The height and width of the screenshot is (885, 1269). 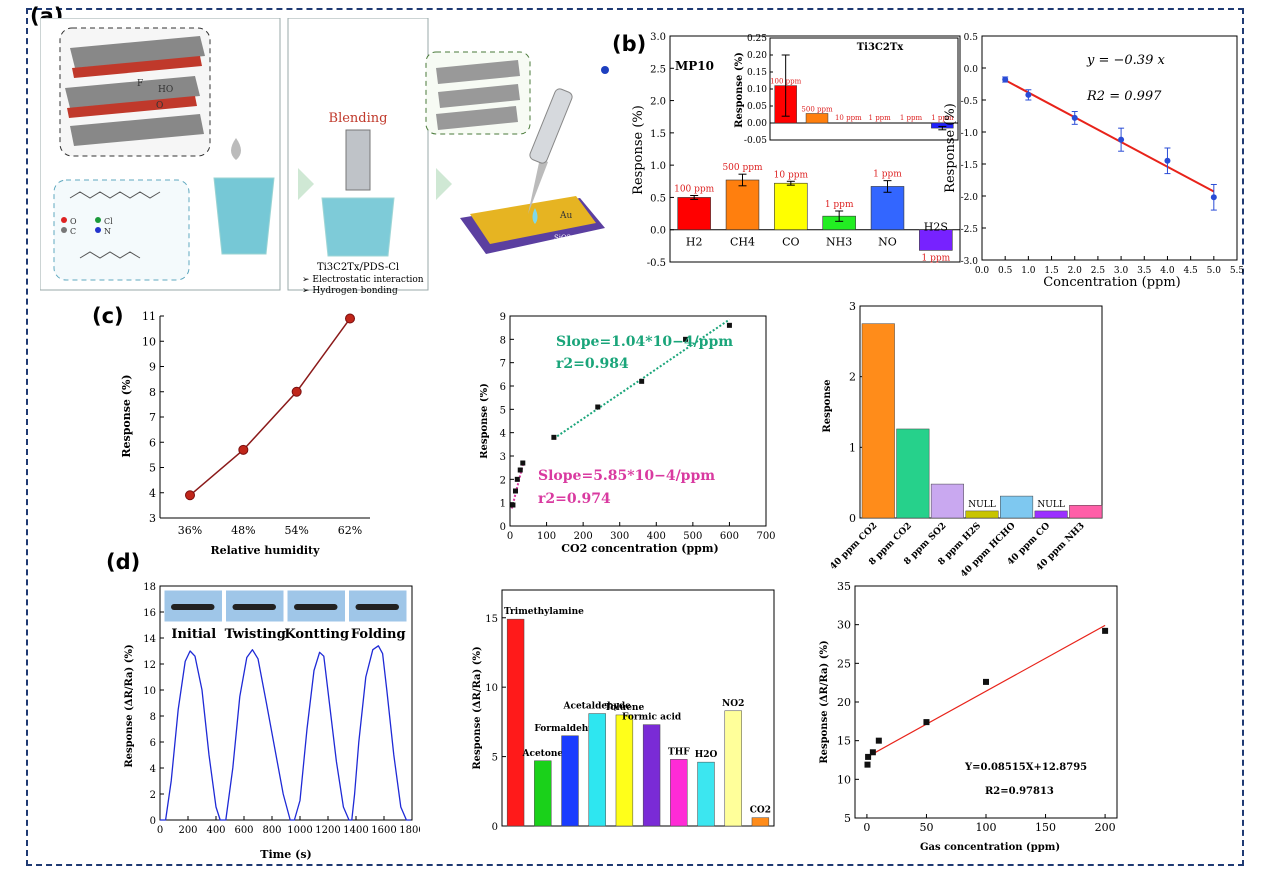 I want to click on x-tick-label: 700, so click(x=765, y=536).